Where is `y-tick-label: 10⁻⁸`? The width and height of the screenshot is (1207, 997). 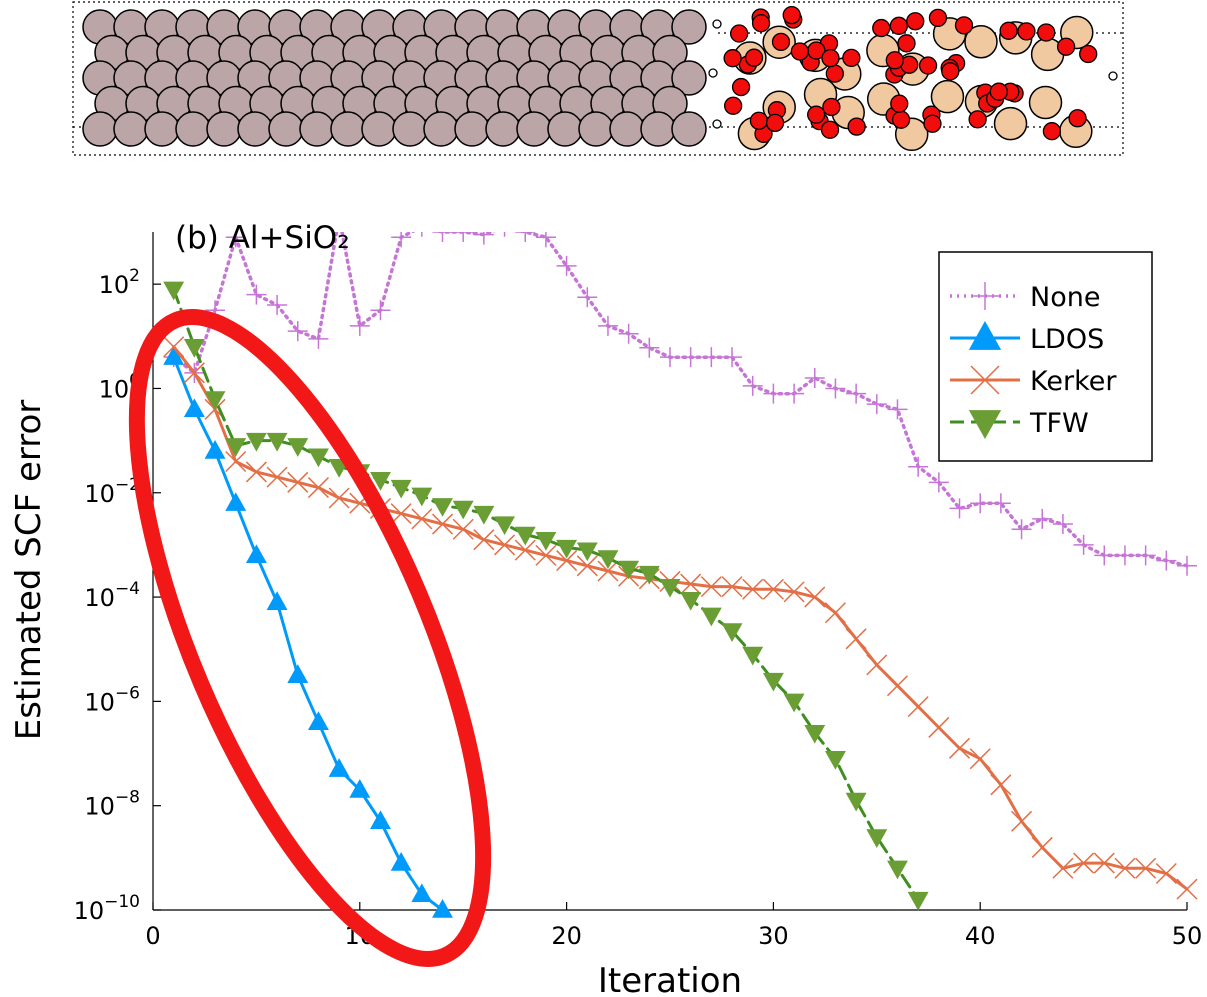
y-tick-label: 10⁻⁸ is located at coordinates (112, 804).